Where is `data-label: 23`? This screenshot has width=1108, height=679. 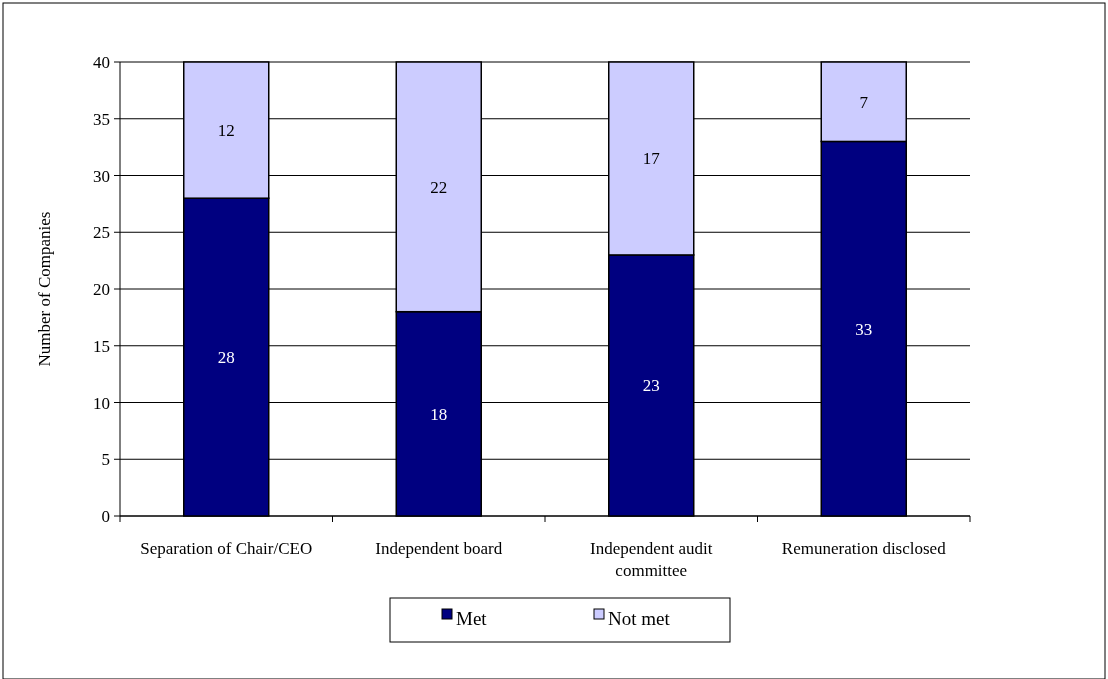
data-label: 23 is located at coordinates (651, 386).